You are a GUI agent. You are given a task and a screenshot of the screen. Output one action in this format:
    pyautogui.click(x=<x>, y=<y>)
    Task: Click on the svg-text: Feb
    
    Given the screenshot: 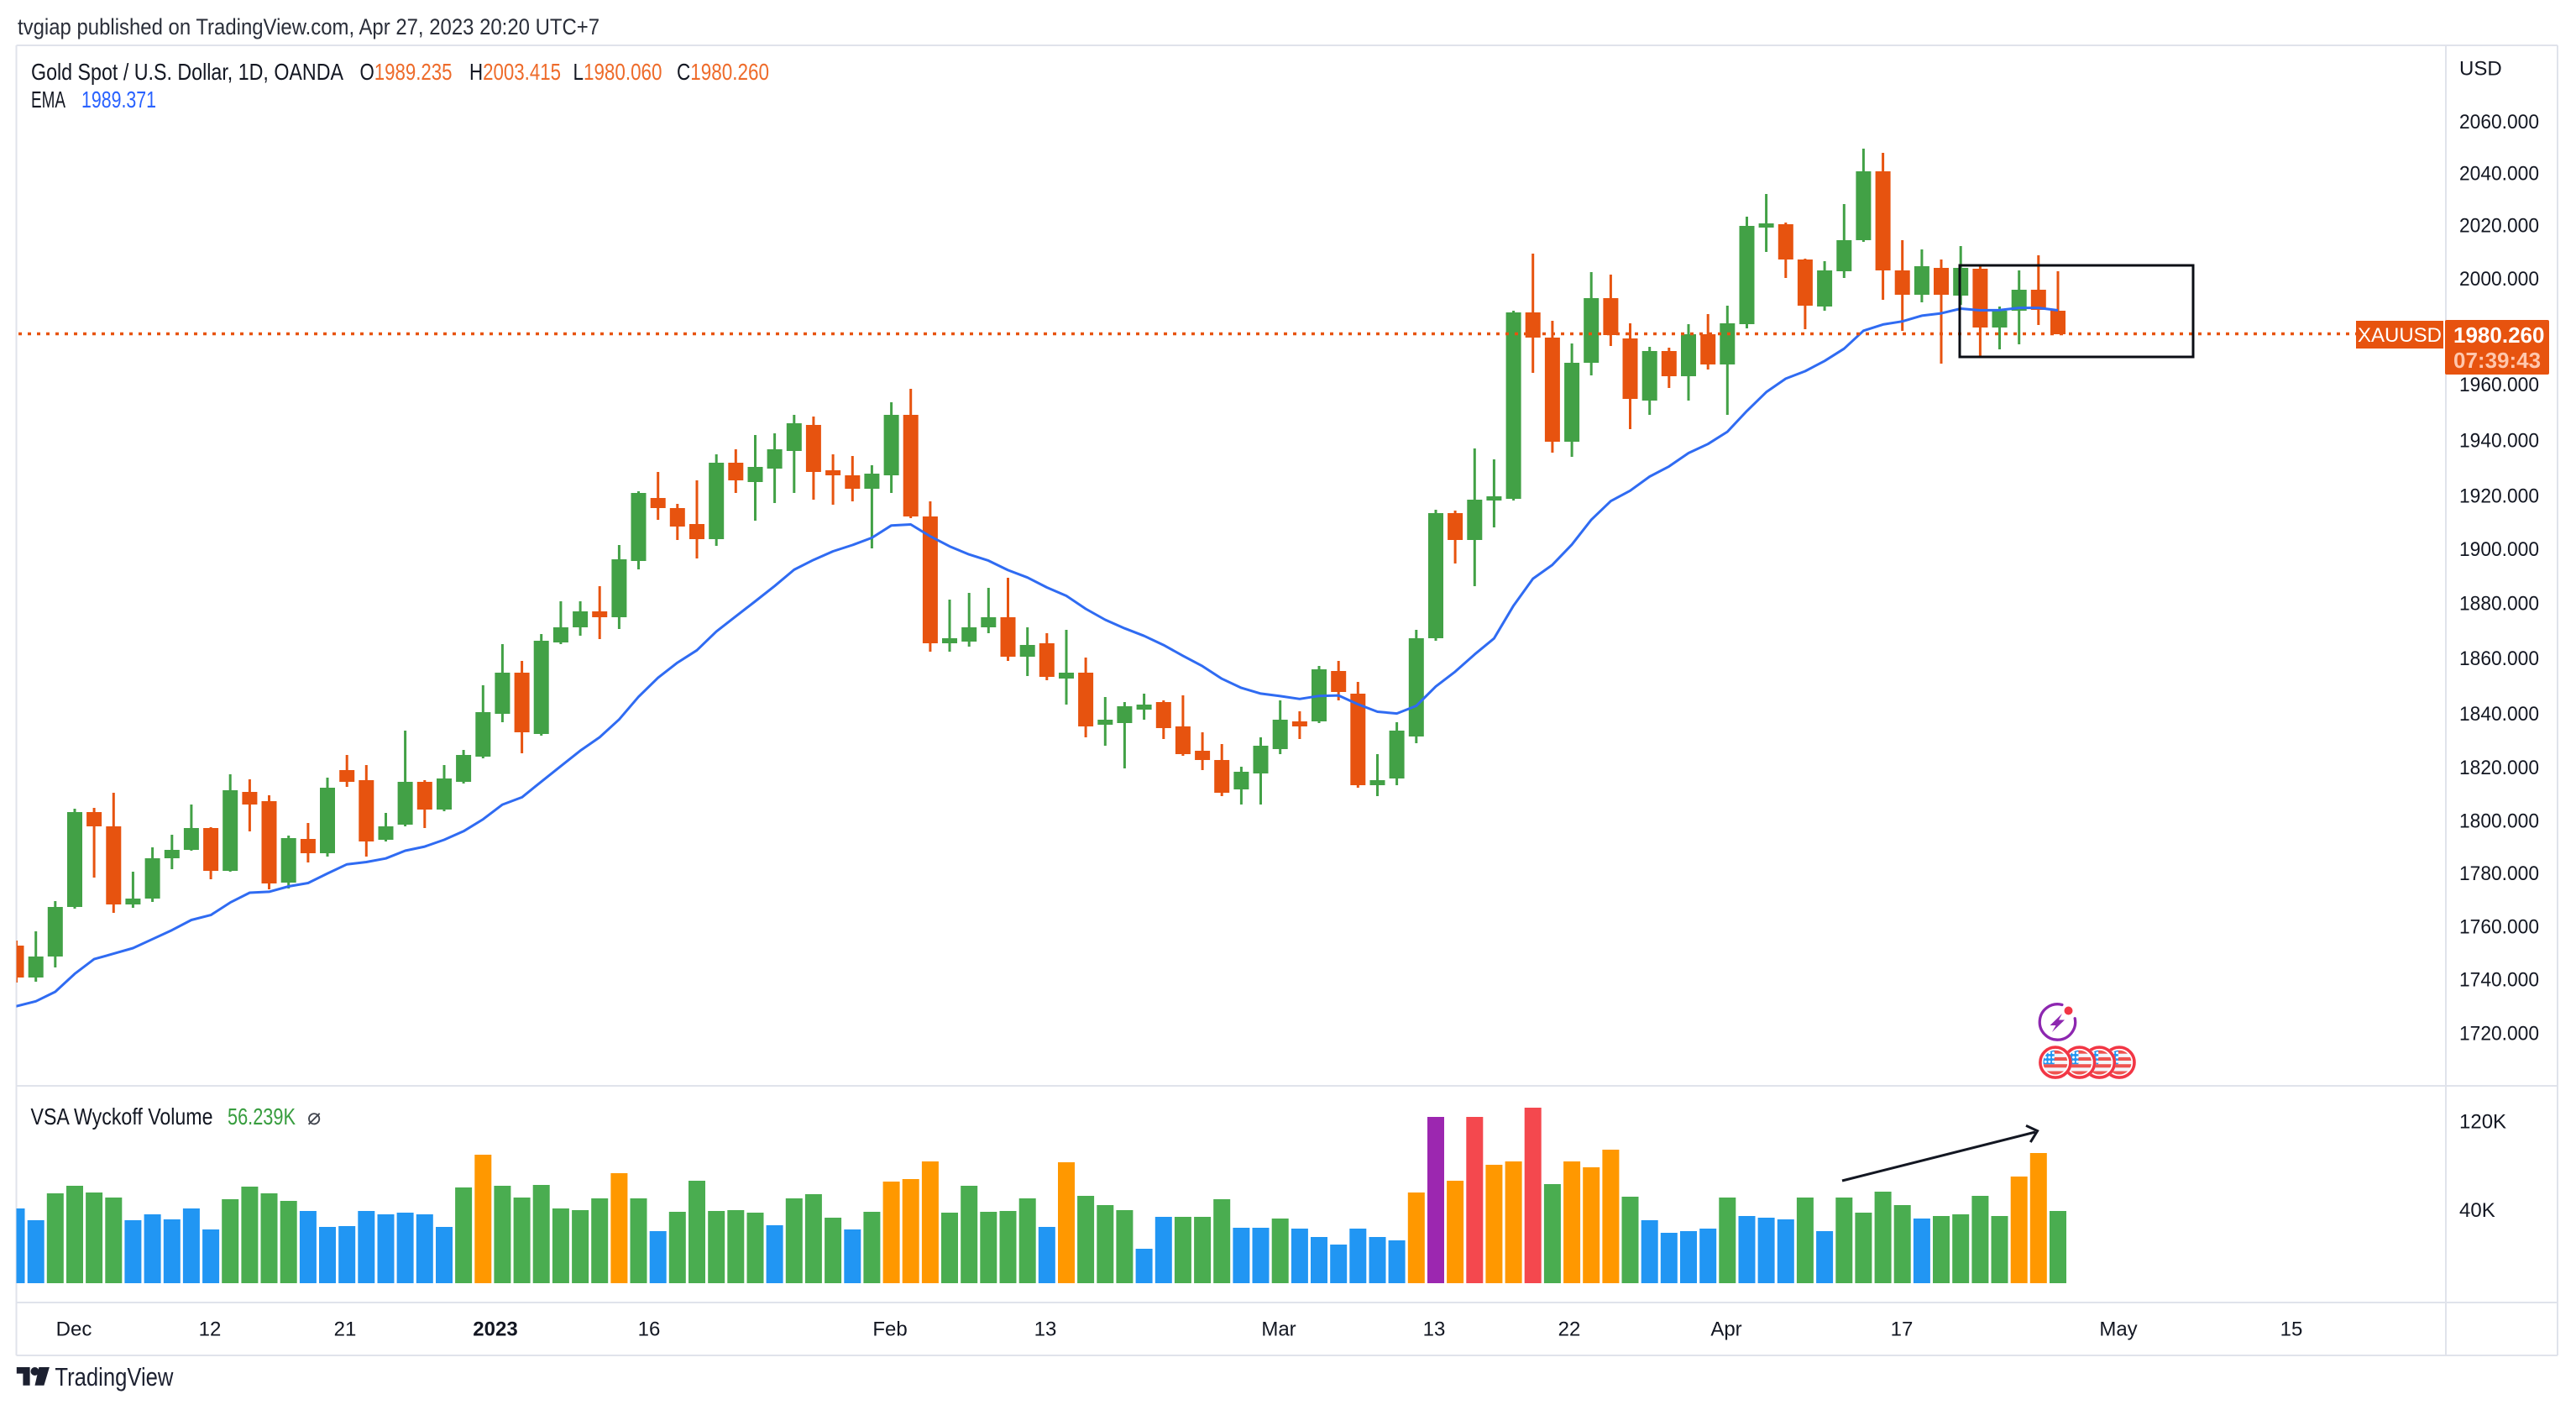 What is the action you would take?
    pyautogui.click(x=889, y=1329)
    